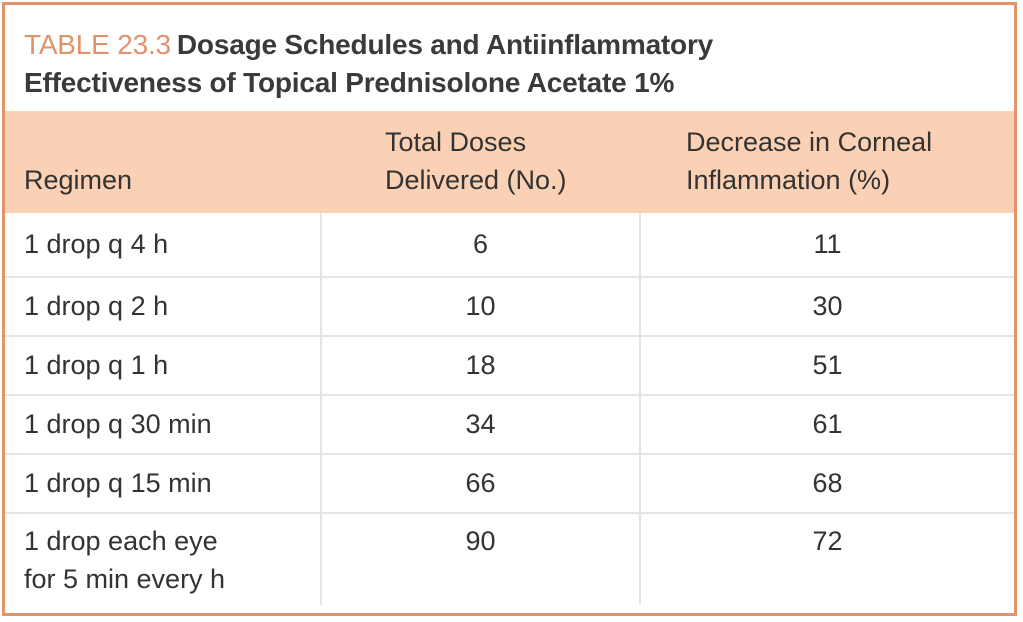  I want to click on table-title-line-1: Dosage Schedules and Antiinflammatory, so click(445, 44).